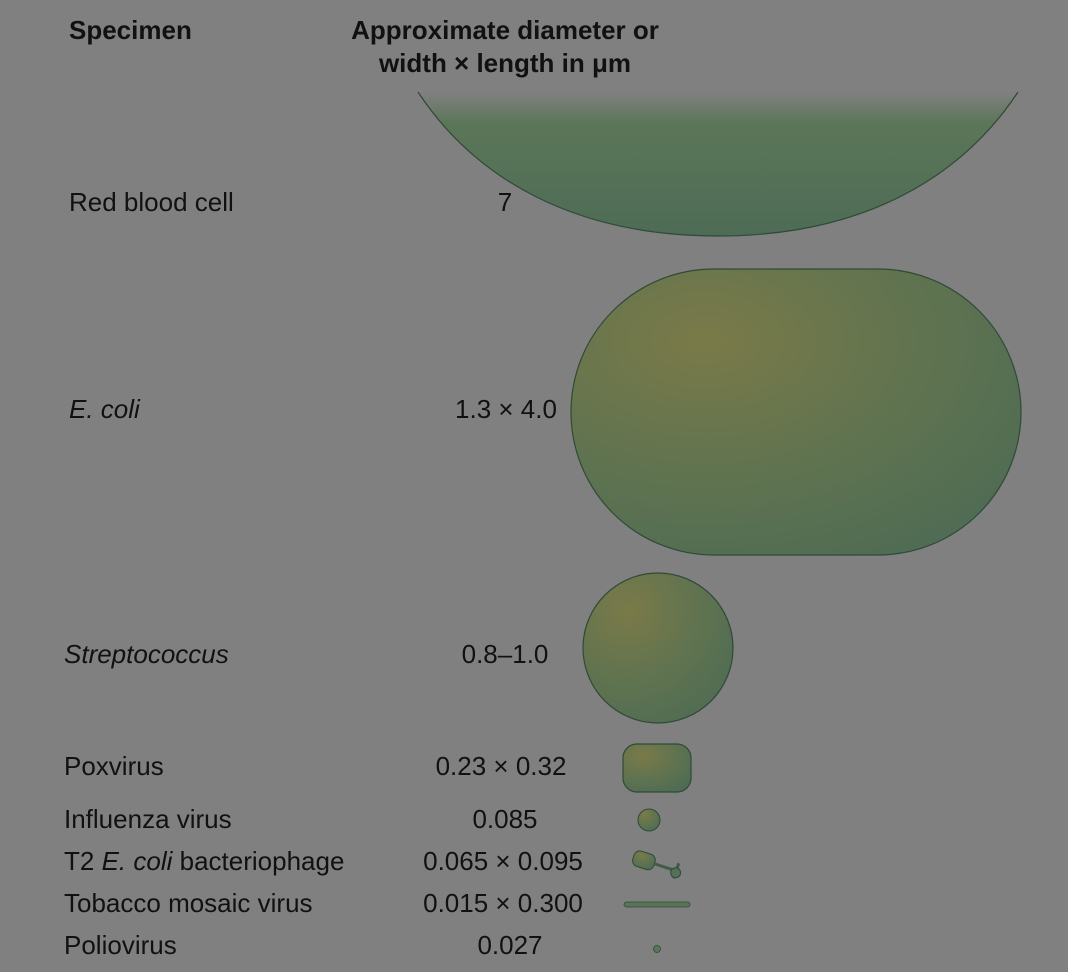  I want to click on rod-bacterium-shape, so click(796, 412).